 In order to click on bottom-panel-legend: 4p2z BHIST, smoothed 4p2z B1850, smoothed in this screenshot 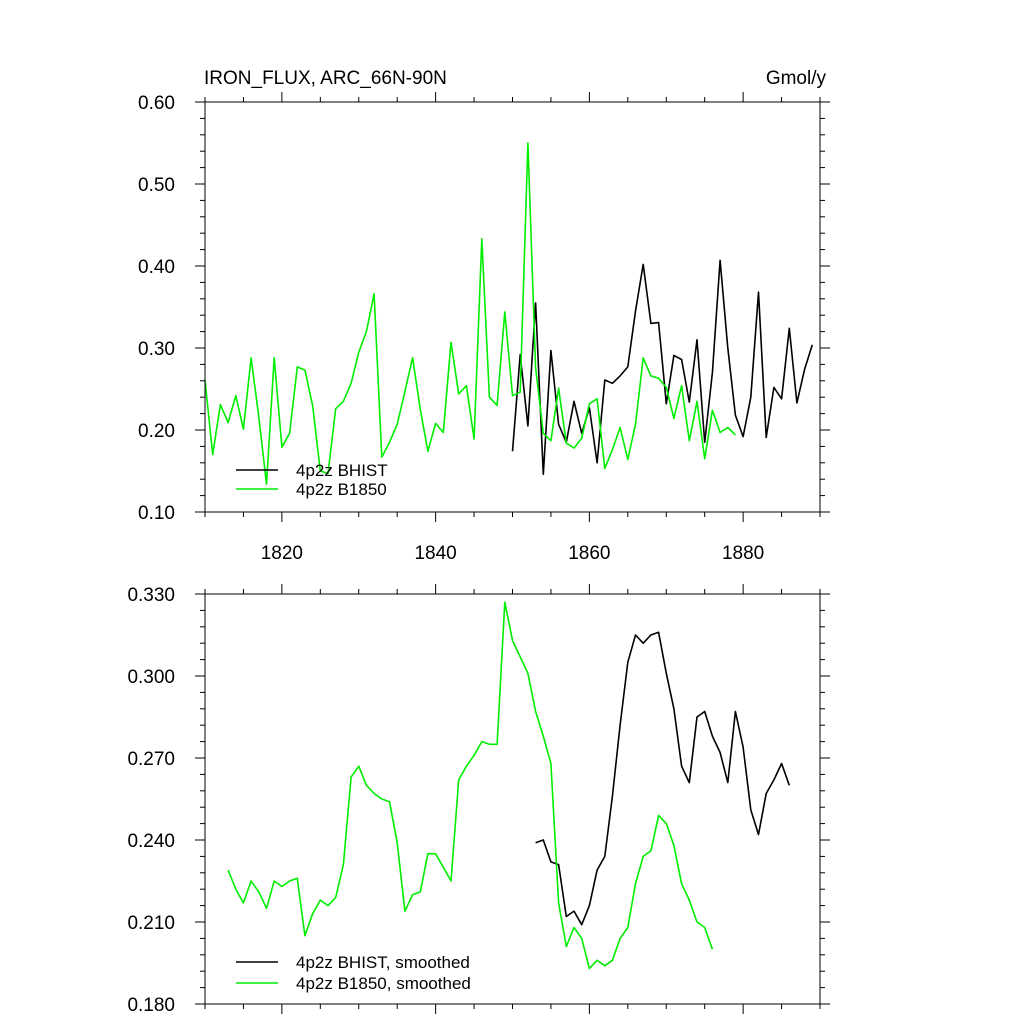, I will do `click(353, 973)`.